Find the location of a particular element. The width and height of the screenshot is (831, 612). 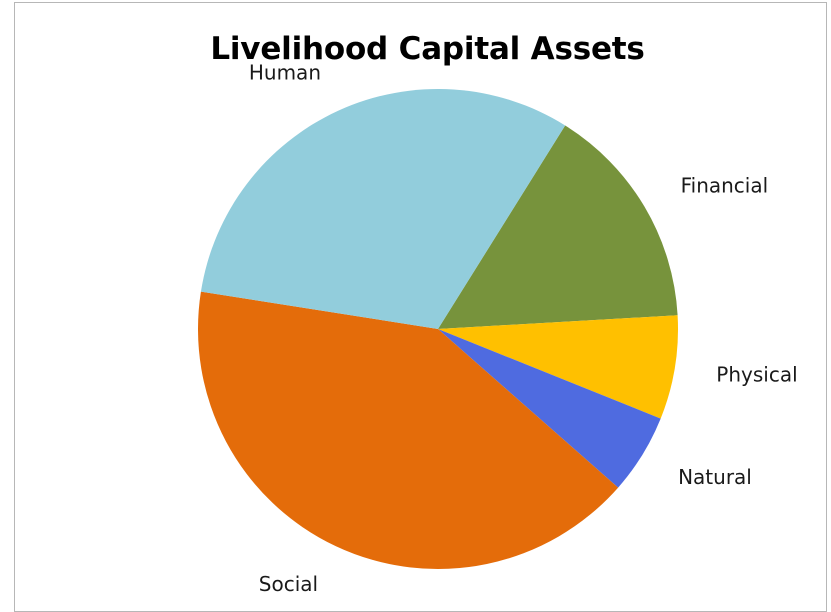

pie-slice-natural is located at coordinates (549, 408).